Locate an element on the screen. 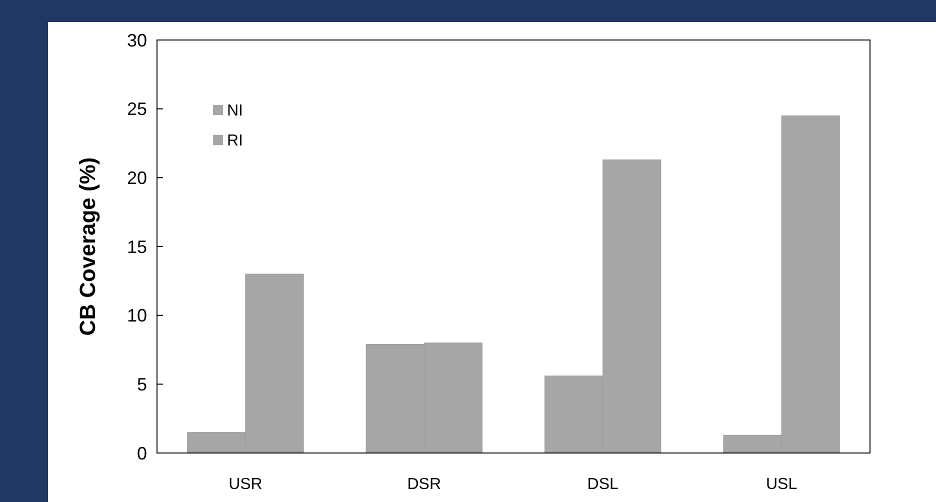 The image size is (936, 502). legend-label: NI is located at coordinates (235, 111).